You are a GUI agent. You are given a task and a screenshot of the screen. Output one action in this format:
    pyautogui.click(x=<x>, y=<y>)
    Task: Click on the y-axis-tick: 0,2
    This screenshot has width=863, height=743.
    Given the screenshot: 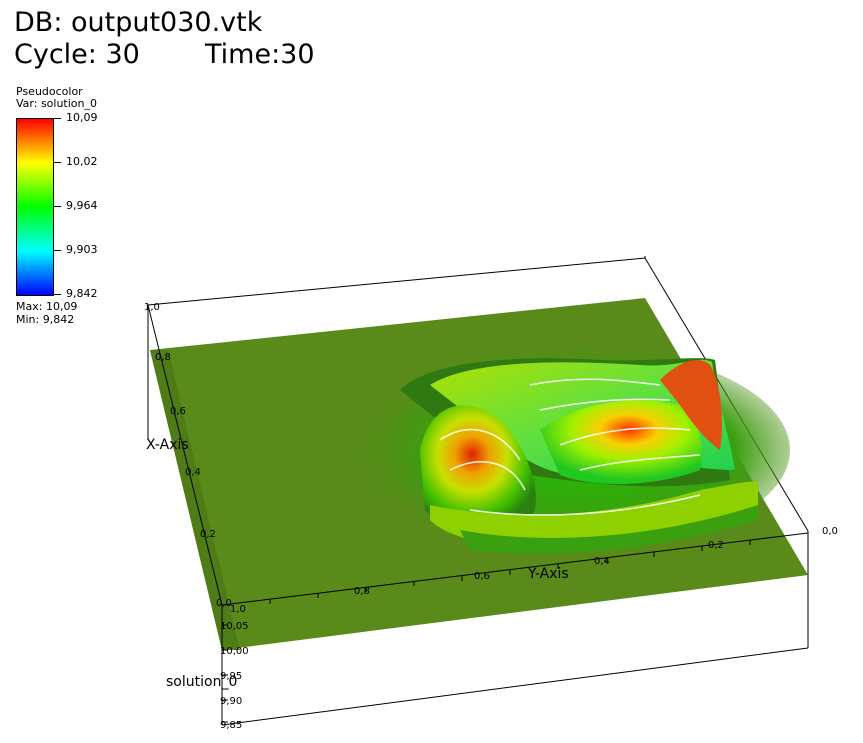 What is the action you would take?
    pyautogui.click(x=716, y=545)
    